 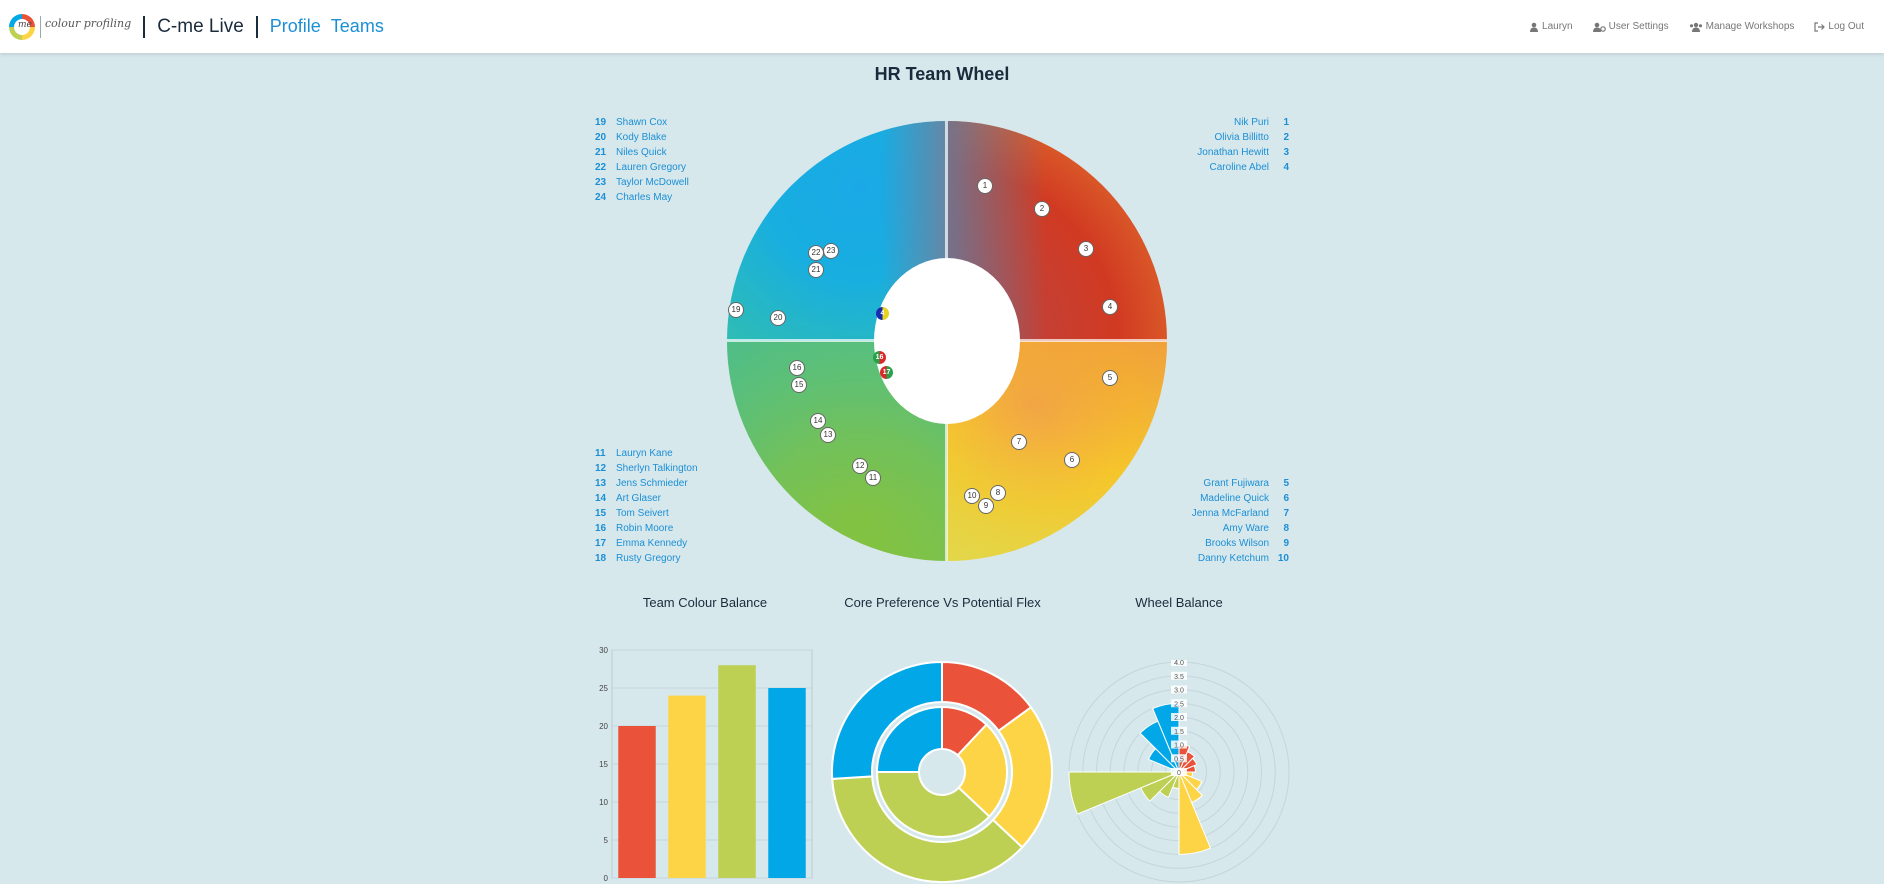 I want to click on manage-workshops-link: Manage Workshops, so click(x=1741, y=26).